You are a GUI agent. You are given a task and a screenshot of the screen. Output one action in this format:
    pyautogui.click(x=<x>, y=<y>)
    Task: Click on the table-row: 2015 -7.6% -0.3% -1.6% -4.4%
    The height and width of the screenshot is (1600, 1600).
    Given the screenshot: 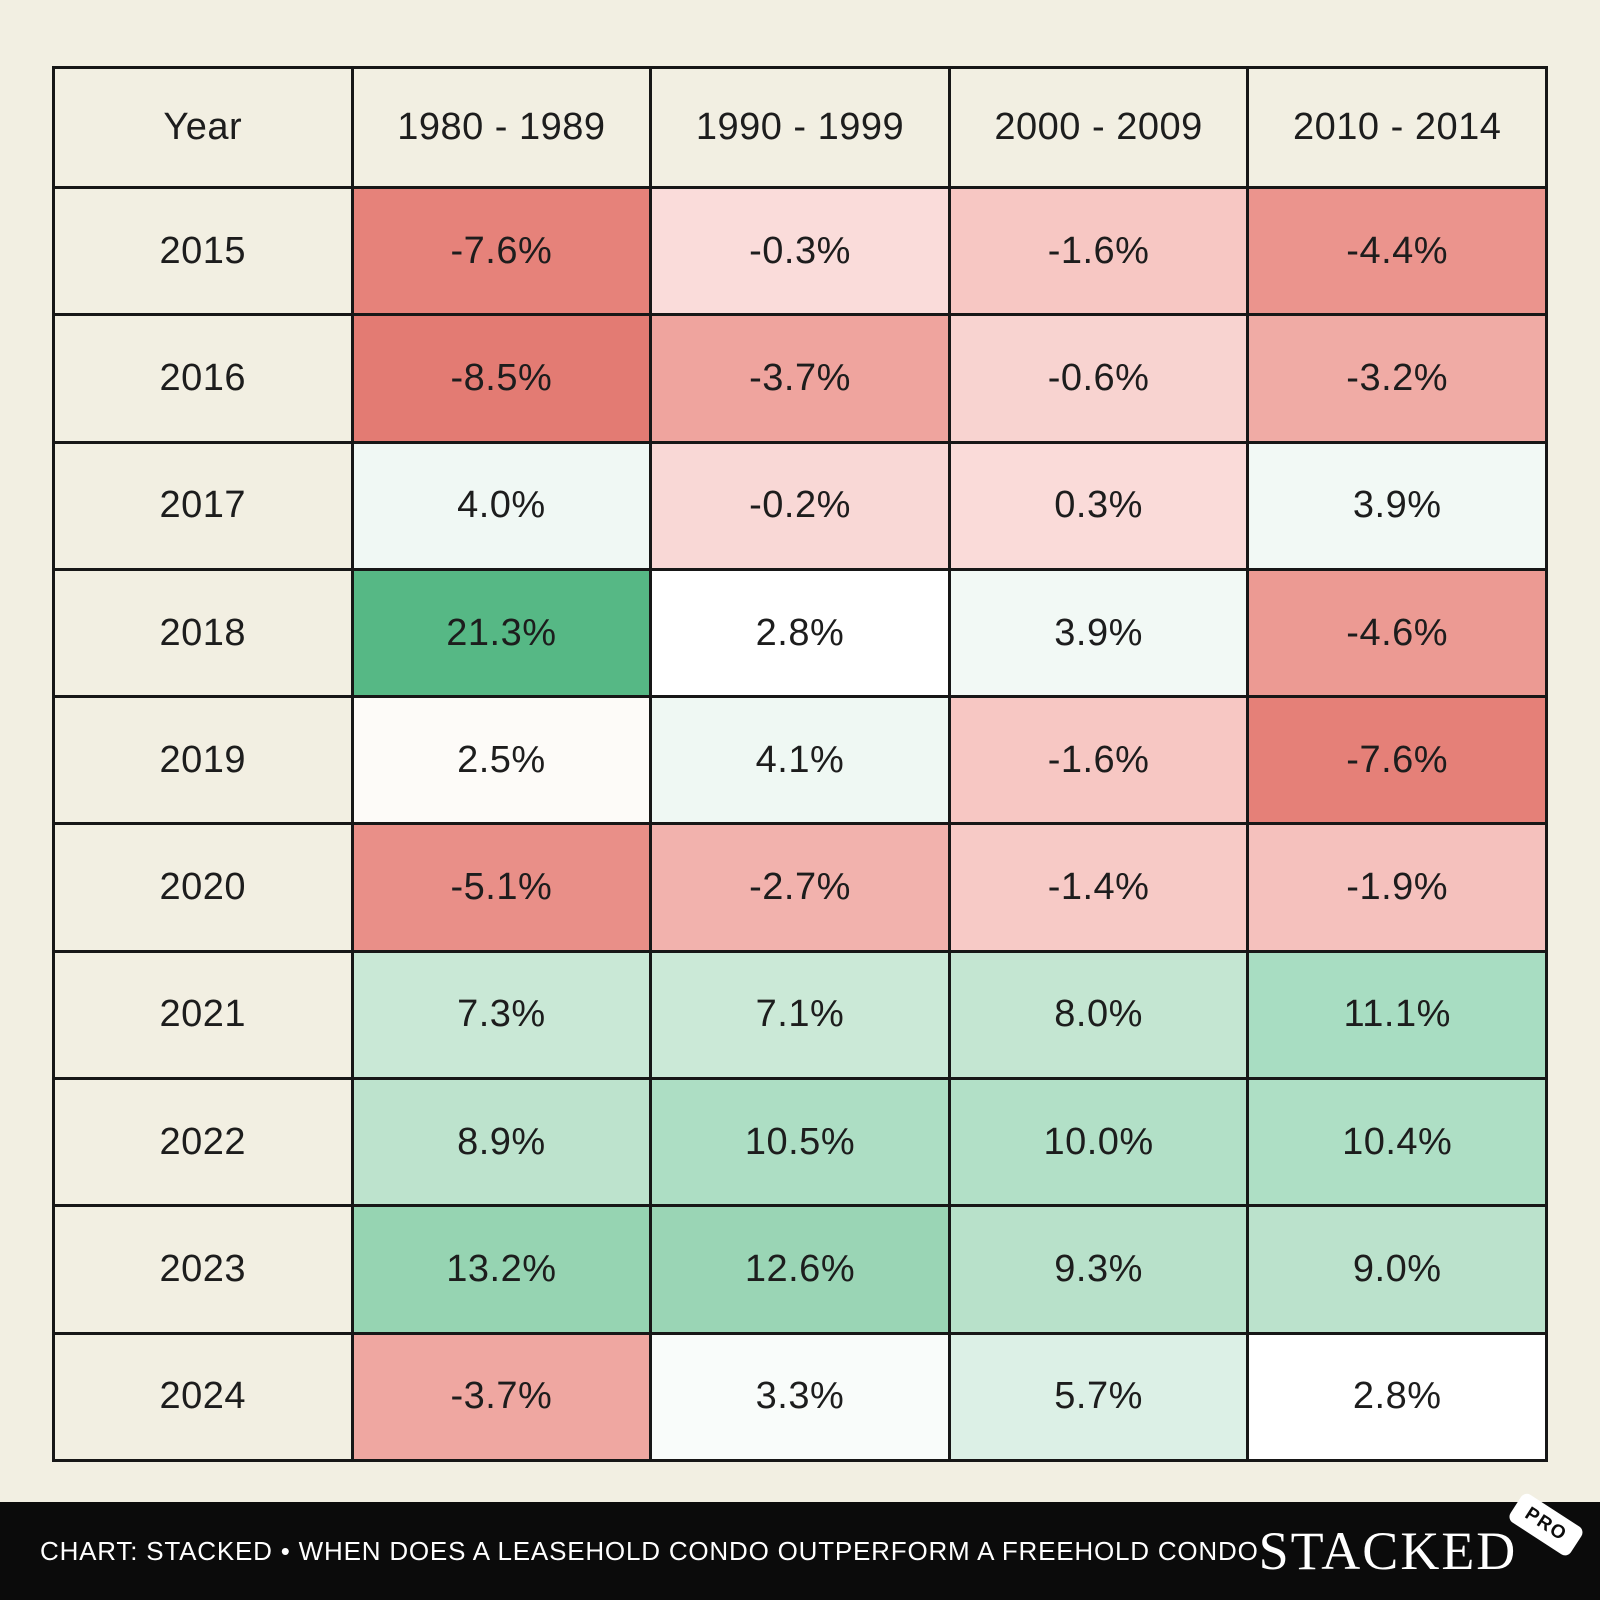 What is the action you would take?
    pyautogui.click(x=800, y=251)
    